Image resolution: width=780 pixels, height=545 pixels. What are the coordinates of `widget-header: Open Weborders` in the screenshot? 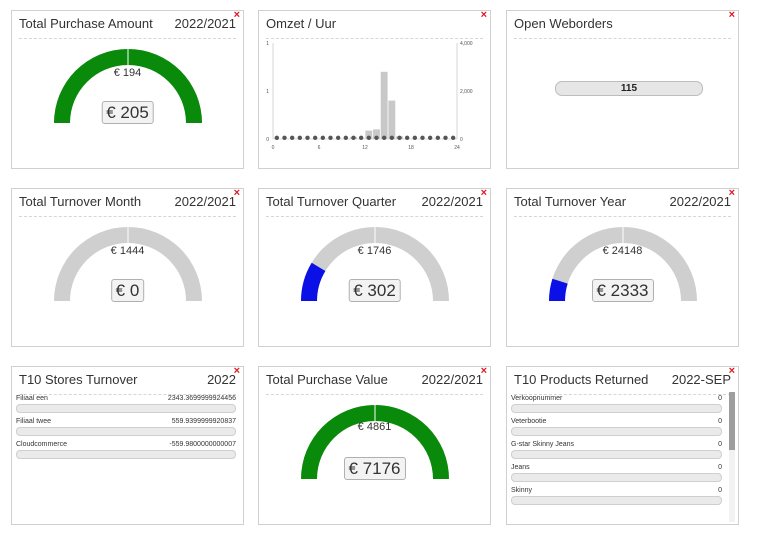 It's located at (622, 27).